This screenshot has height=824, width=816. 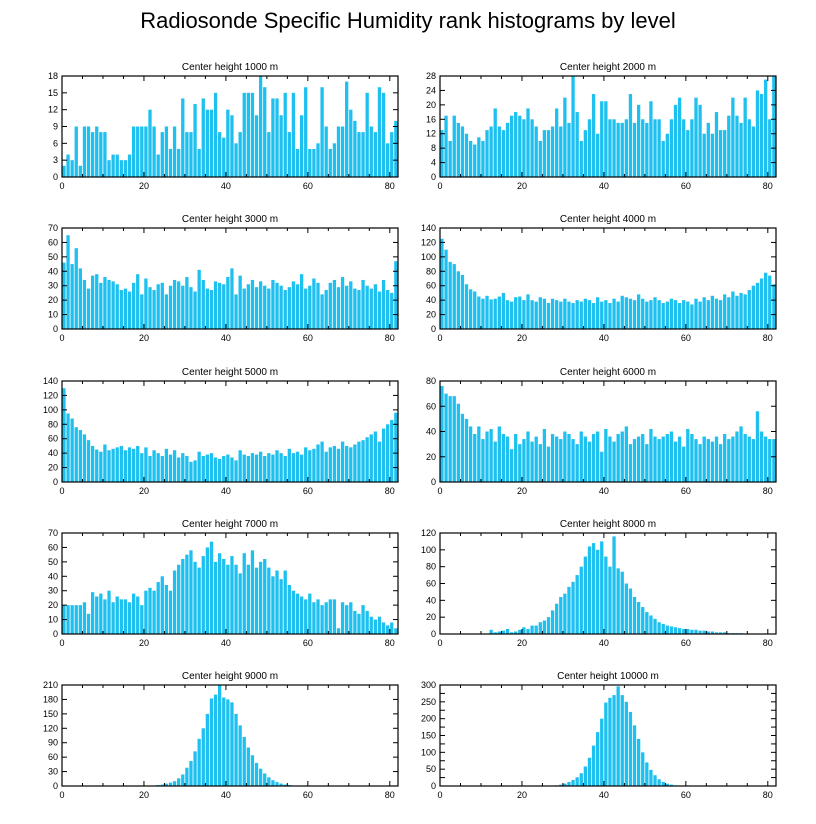 What do you see at coordinates (522, 795) in the screenshot?
I see `x-tick-label: 20` at bounding box center [522, 795].